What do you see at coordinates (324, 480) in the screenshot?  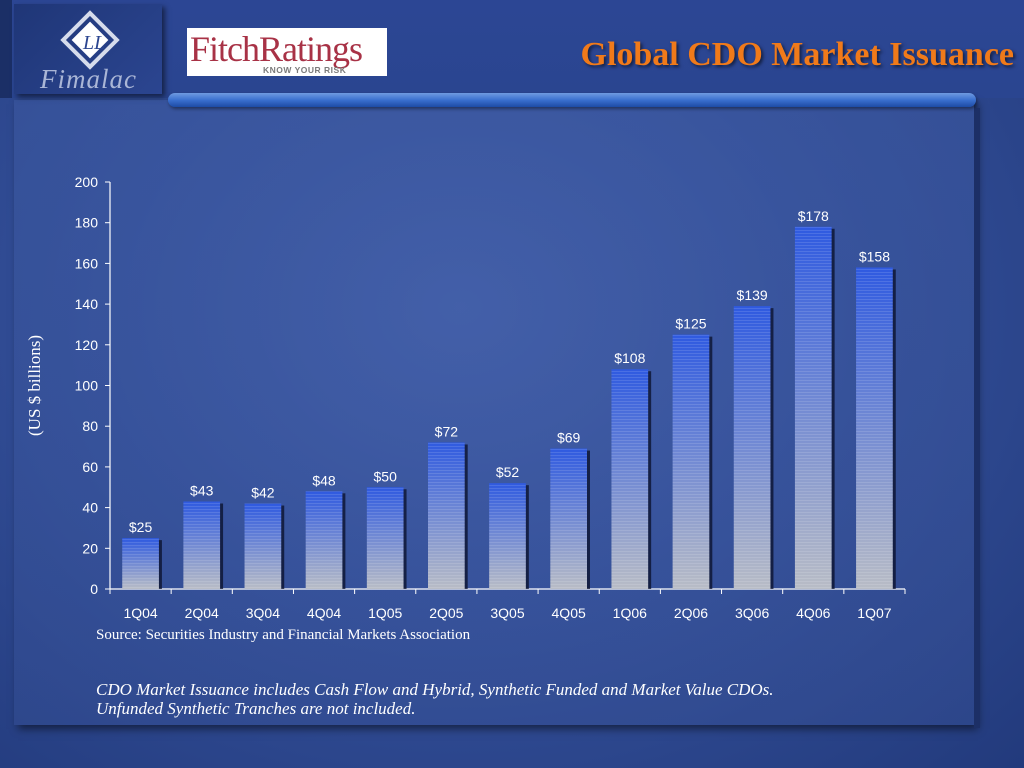 I see `data-label: $48` at bounding box center [324, 480].